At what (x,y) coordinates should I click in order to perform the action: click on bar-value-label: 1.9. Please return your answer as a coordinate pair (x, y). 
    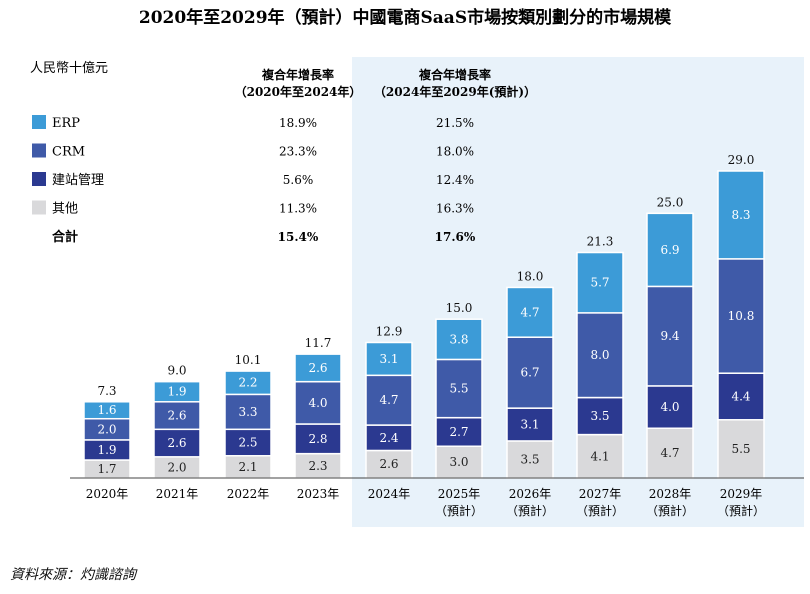
    Looking at the image, I should click on (176, 392).